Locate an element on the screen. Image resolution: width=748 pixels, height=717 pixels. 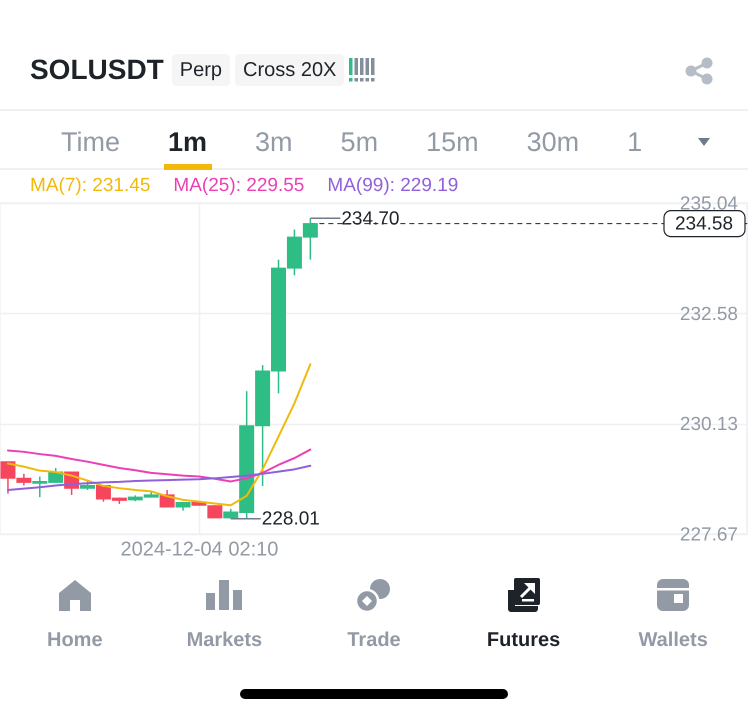
y-tick-label: 232.58 is located at coordinates (709, 314).